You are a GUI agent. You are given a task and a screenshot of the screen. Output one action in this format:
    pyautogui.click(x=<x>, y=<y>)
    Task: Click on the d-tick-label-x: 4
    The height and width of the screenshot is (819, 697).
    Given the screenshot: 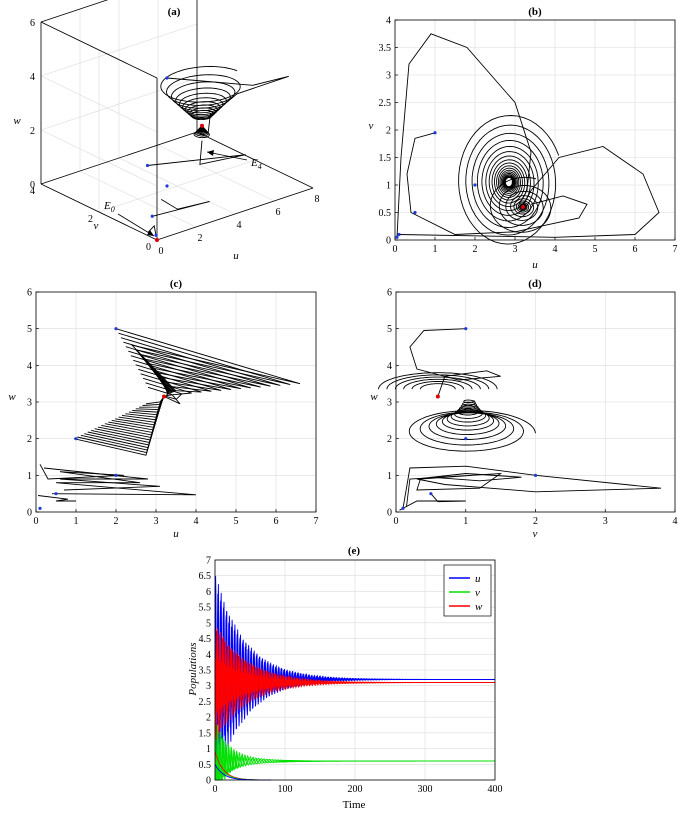 What is the action you would take?
    pyautogui.click(x=675, y=521)
    